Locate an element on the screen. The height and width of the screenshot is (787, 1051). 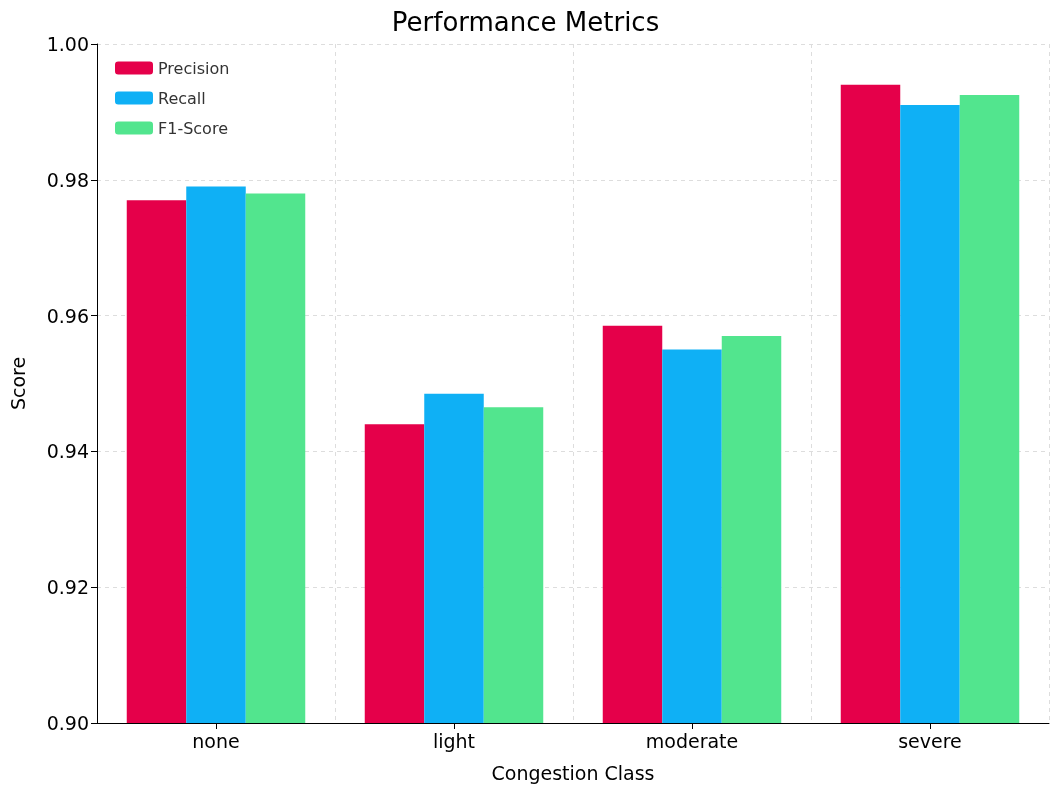
x-axis-title: Congestion Class is located at coordinates (573, 772).